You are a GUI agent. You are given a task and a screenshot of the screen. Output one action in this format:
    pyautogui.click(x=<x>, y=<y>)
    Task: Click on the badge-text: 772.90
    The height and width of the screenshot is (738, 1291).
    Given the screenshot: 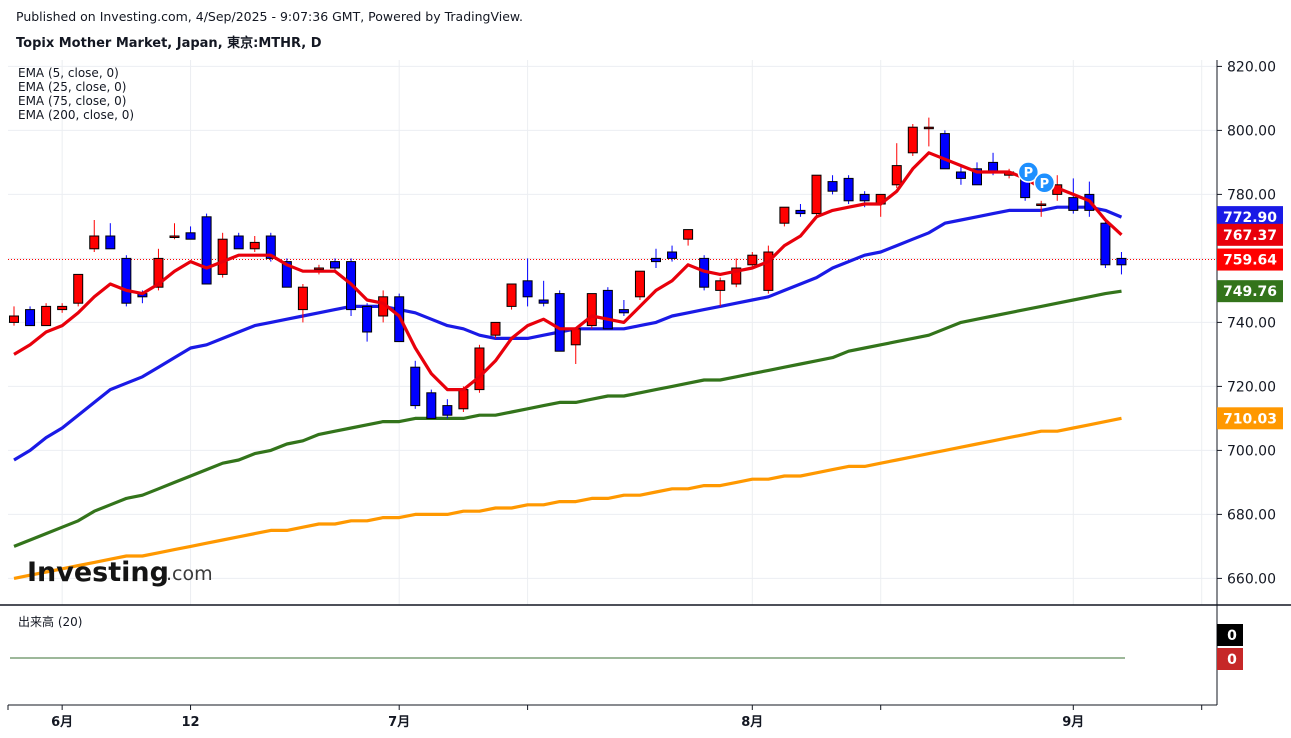 What is the action you would take?
    pyautogui.click(x=1250, y=218)
    